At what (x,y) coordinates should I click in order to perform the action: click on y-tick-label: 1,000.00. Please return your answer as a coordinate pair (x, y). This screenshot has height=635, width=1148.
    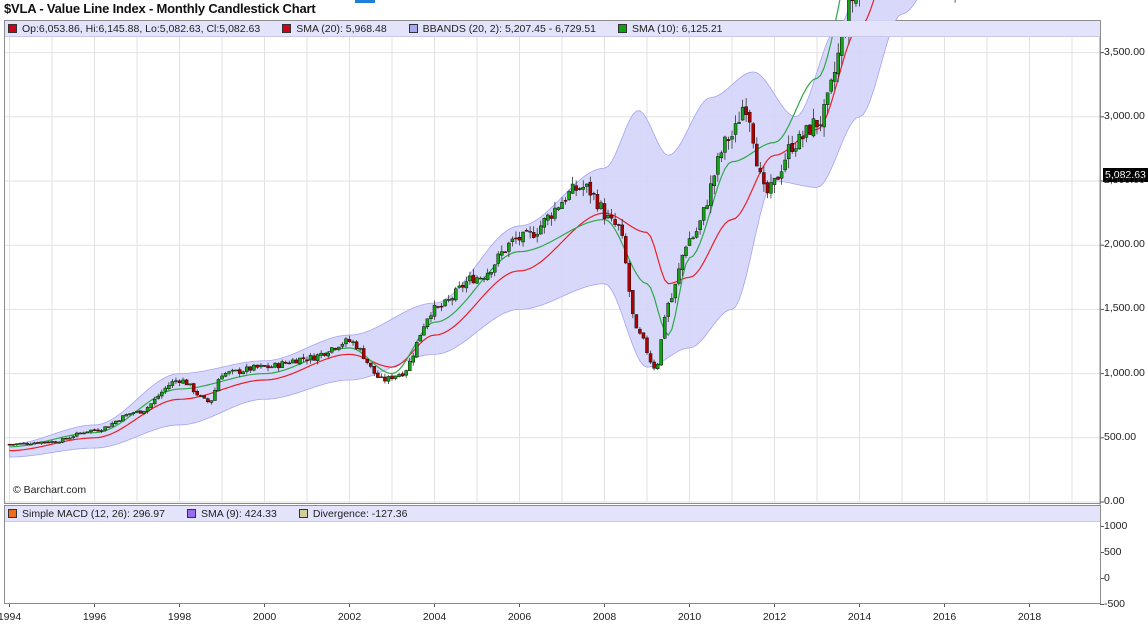
    Looking at the image, I should click on (1124, 372).